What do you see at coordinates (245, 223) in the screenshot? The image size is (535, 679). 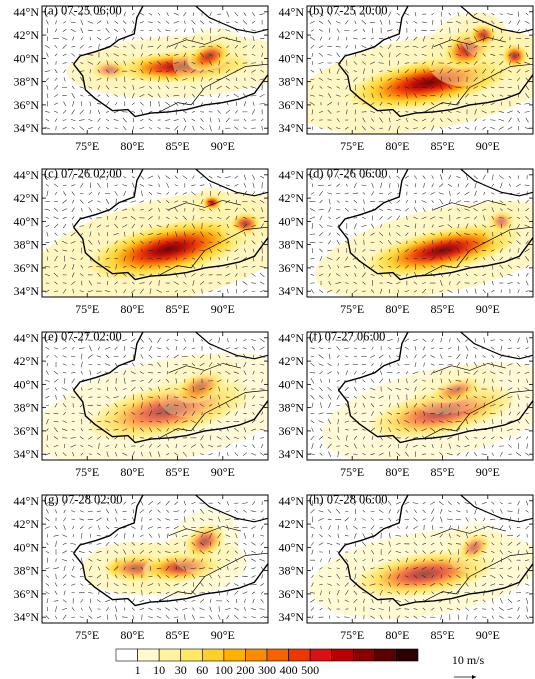 I see `plume-core` at bounding box center [245, 223].